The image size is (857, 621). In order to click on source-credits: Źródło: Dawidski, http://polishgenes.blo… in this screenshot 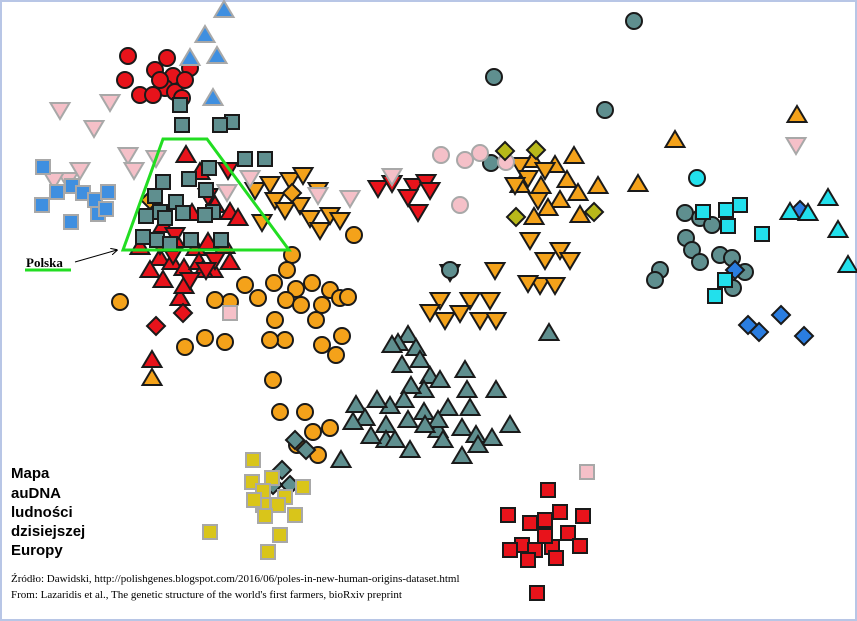, I will do `click(235, 587)`.